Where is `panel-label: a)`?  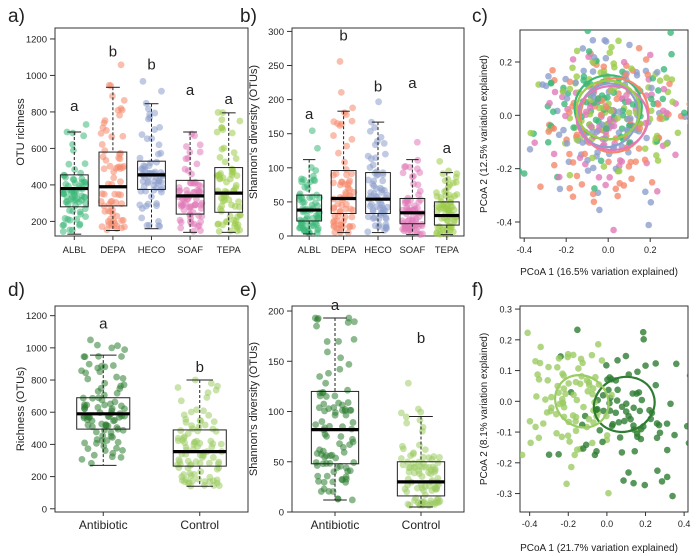 panel-label: a) is located at coordinates (16, 16).